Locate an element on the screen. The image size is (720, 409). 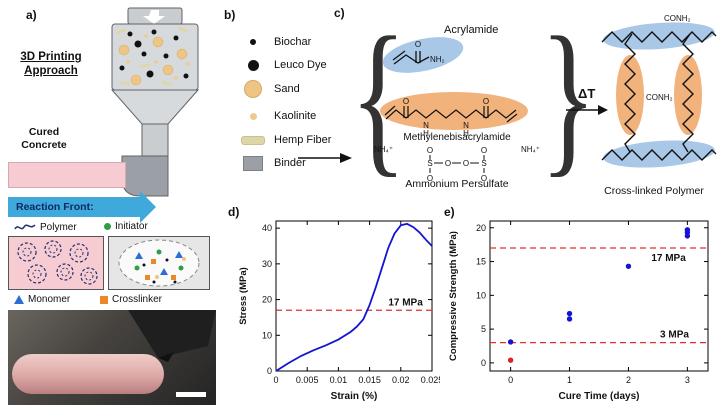
polymer-coils-illustration is located at coordinates (57, 262).